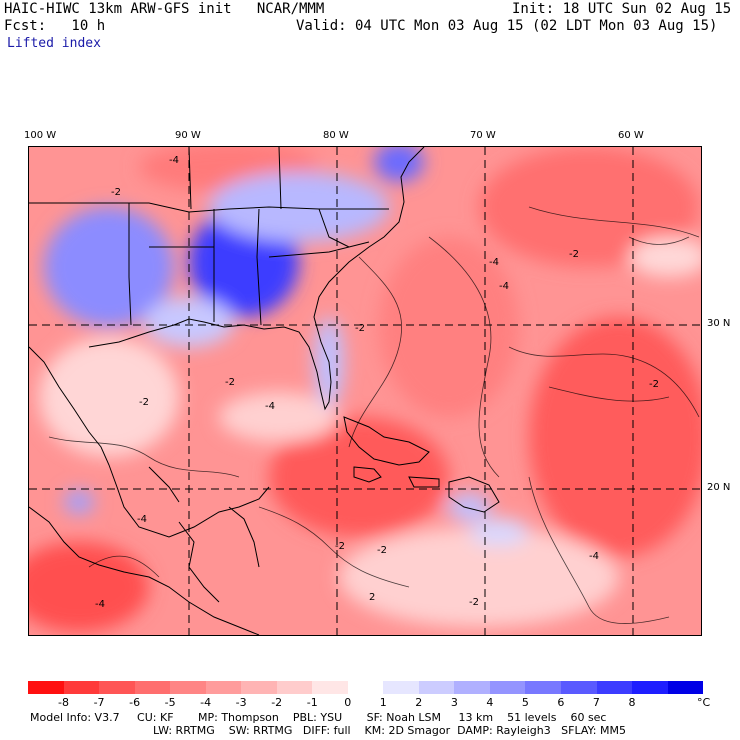 This screenshot has height=740, width=740. I want to click on colorbar-tick-label: 6, so click(561, 702).